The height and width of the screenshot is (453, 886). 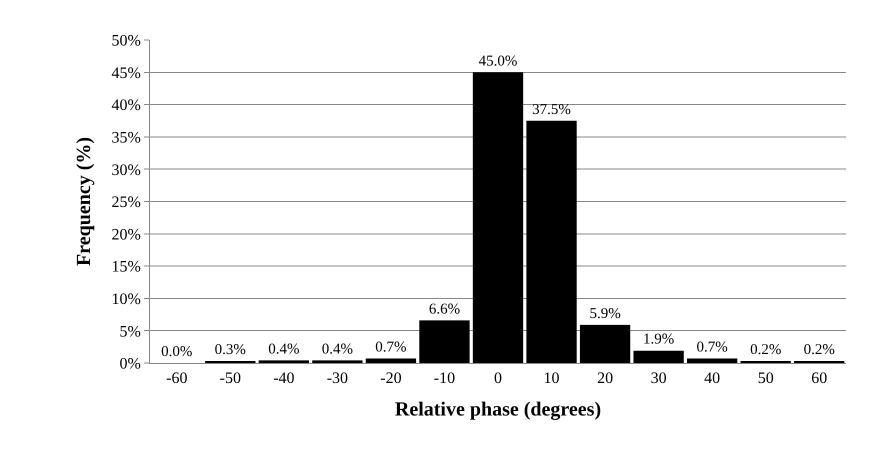 I want to click on y-tick-label: 5%, so click(x=130, y=331).